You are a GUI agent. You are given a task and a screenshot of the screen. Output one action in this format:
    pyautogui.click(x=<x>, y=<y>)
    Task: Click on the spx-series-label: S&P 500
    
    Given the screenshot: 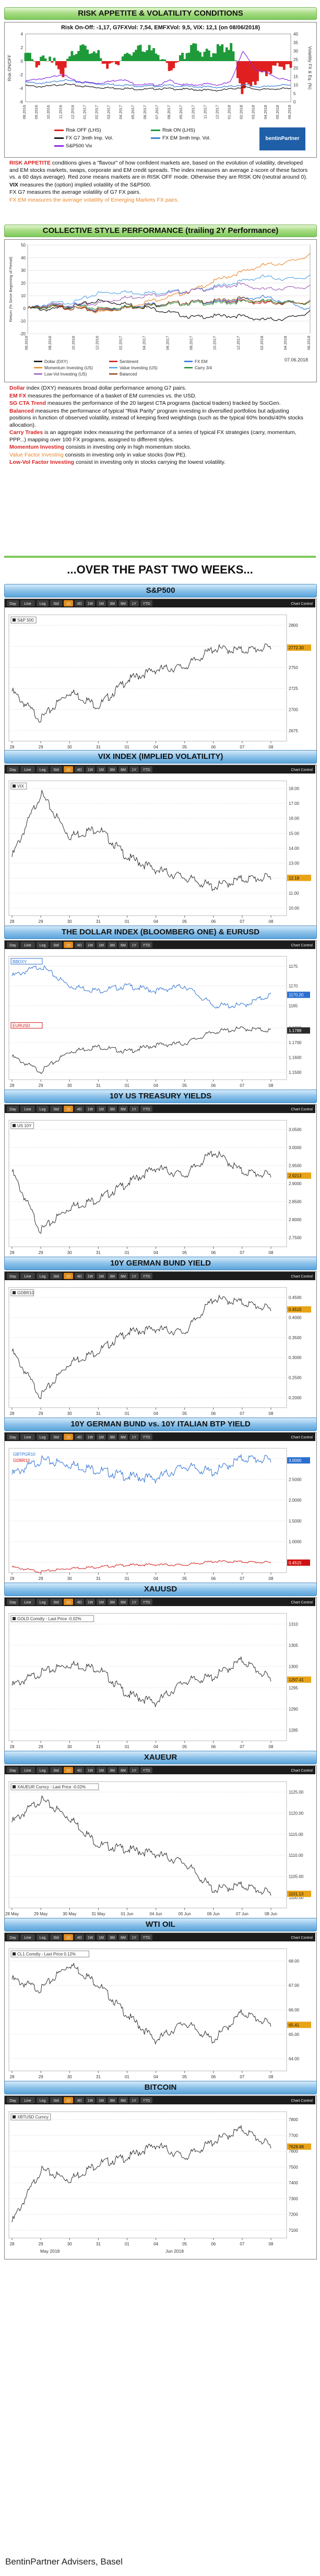 What is the action you would take?
    pyautogui.click(x=25, y=620)
    